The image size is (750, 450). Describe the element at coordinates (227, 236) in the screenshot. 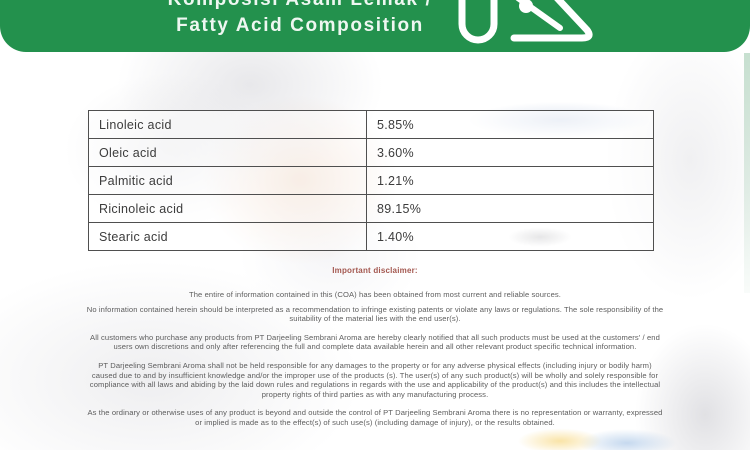

I see `acid-name-cell: Stearic acid` at that location.